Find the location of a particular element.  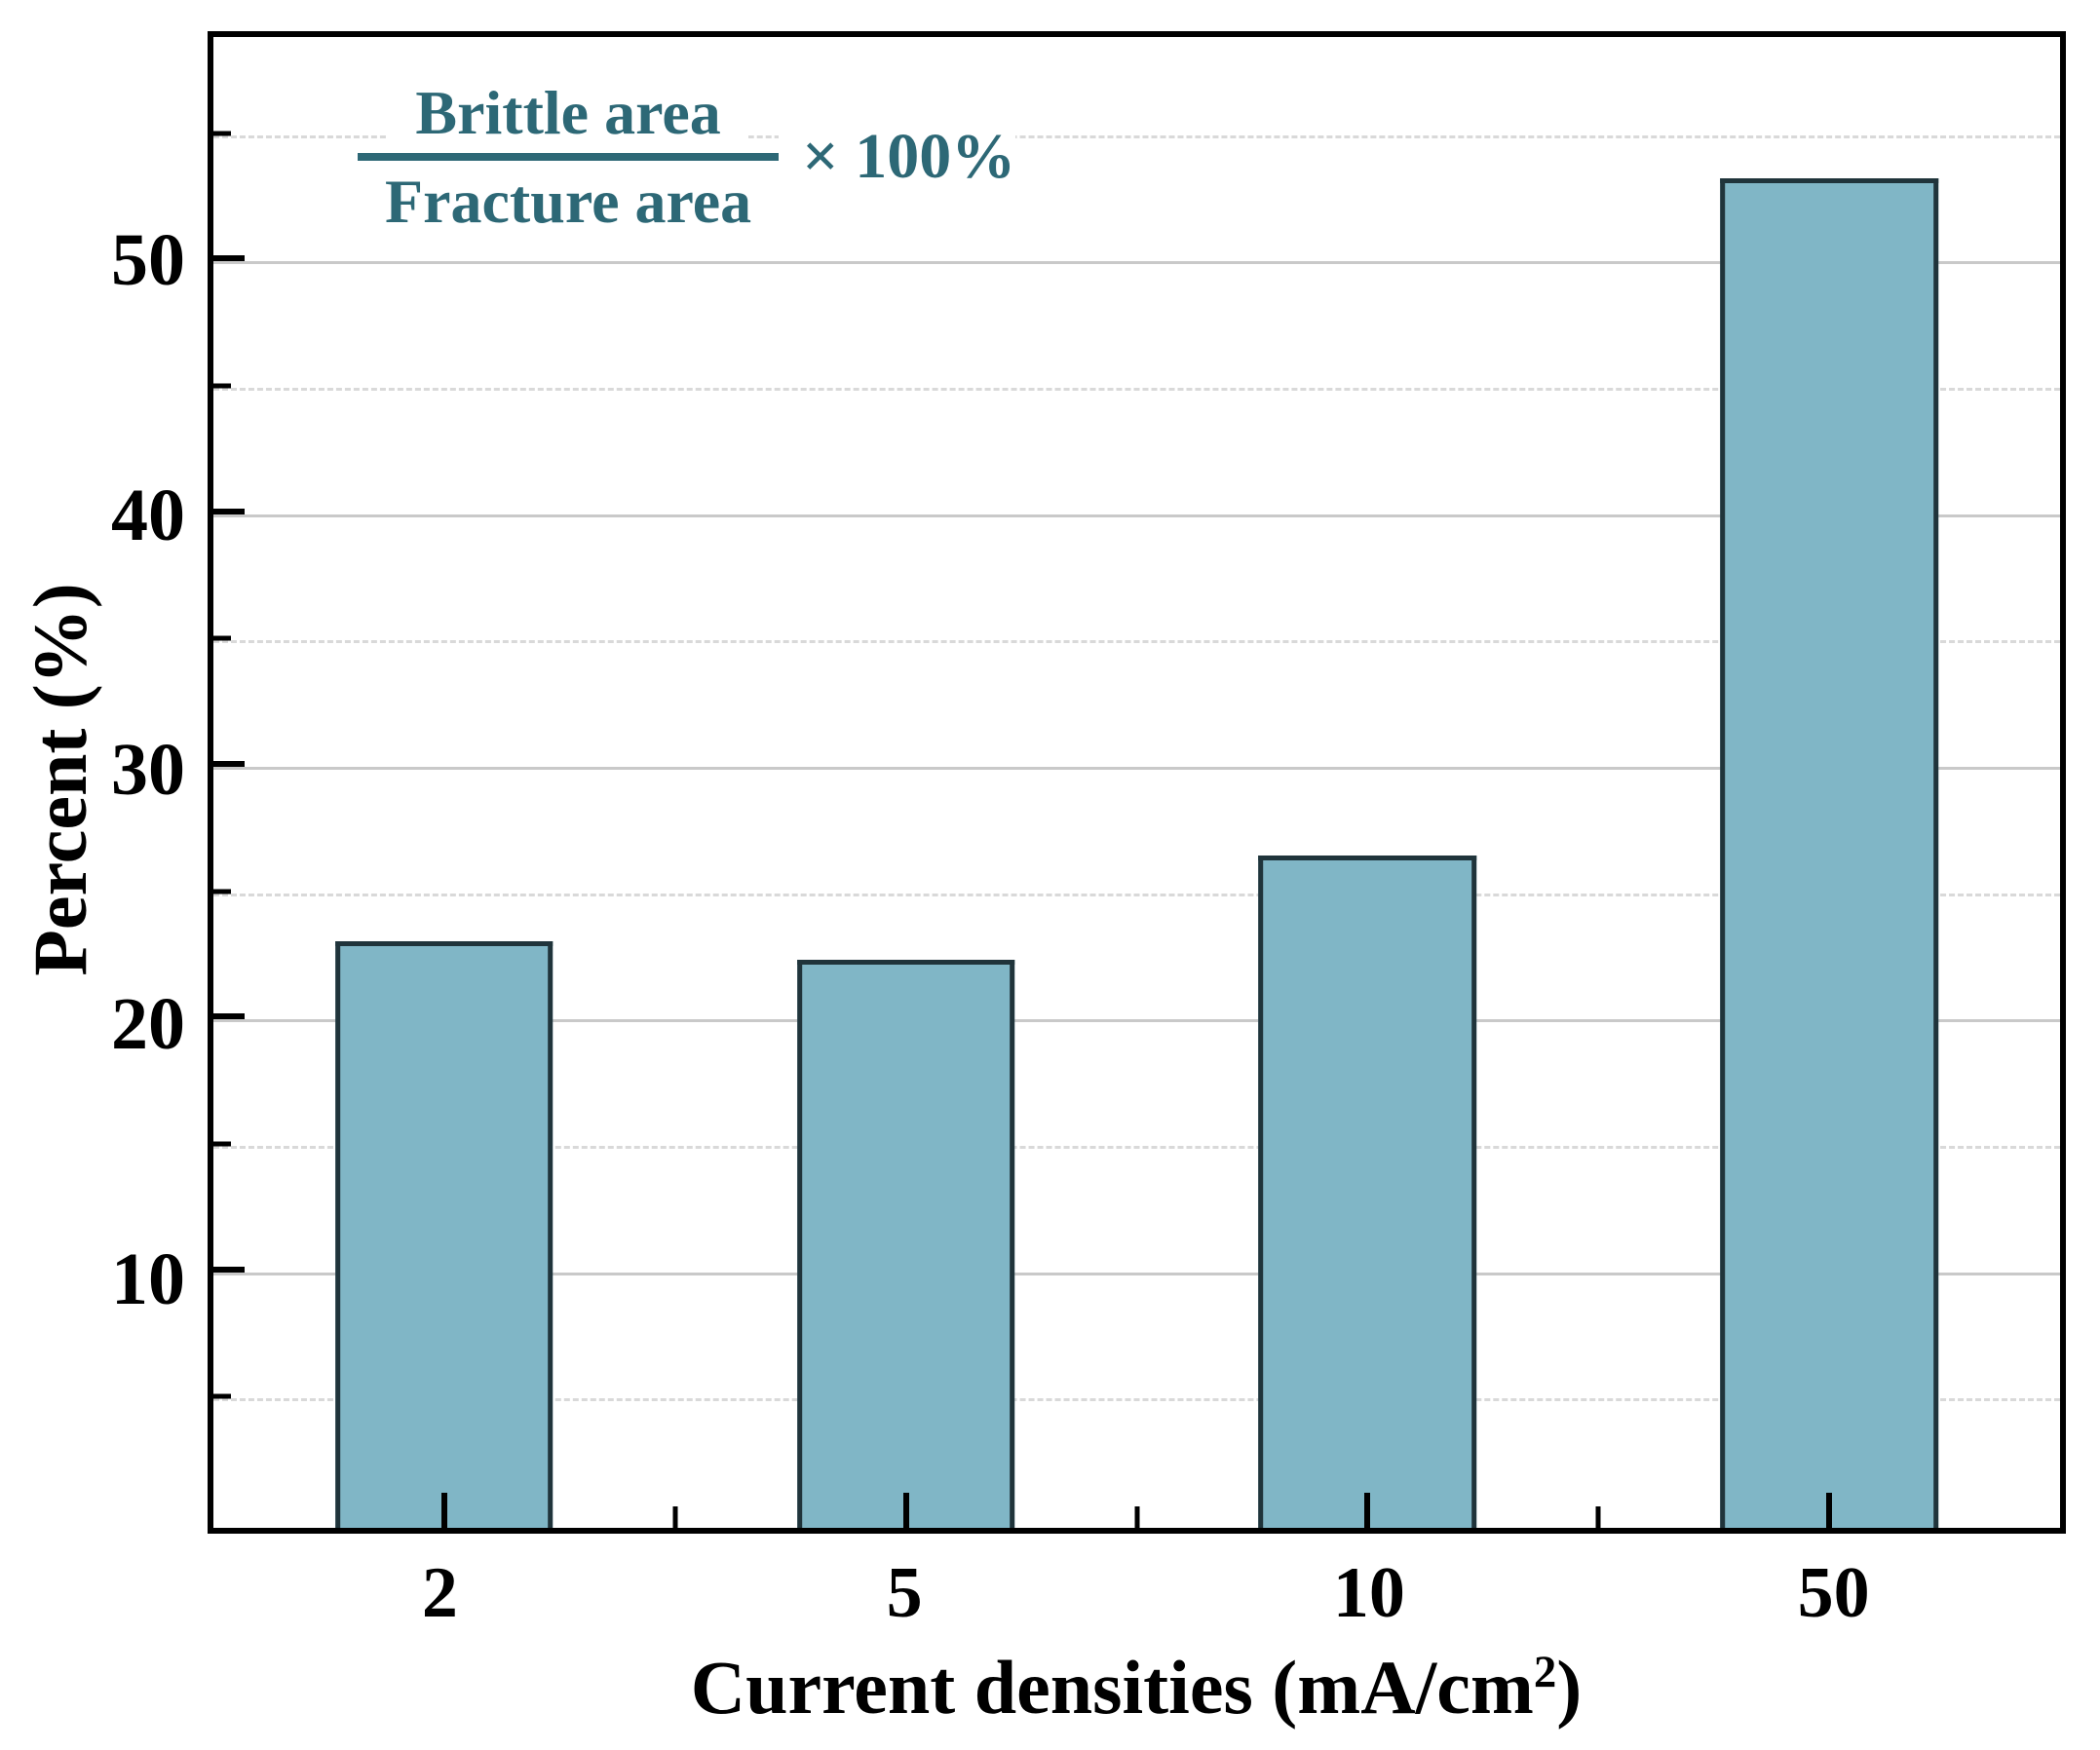

x-axis-title-superscript: 2 is located at coordinates (1545, 1672).